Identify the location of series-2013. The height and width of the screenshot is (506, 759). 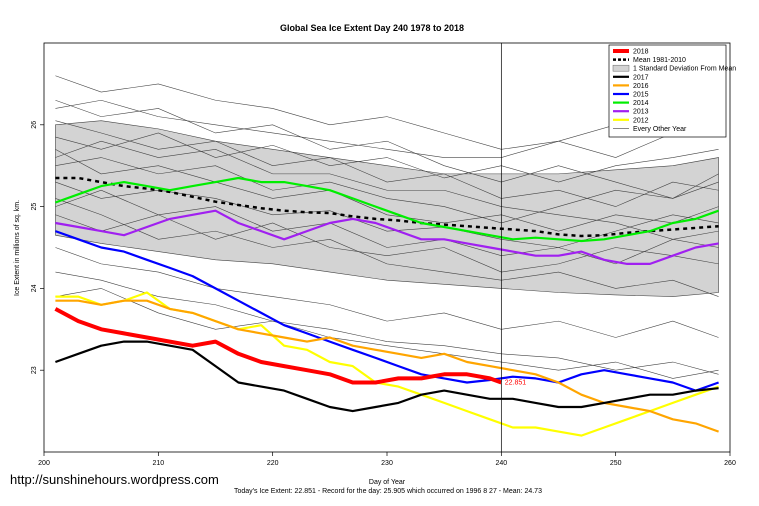
(387, 237).